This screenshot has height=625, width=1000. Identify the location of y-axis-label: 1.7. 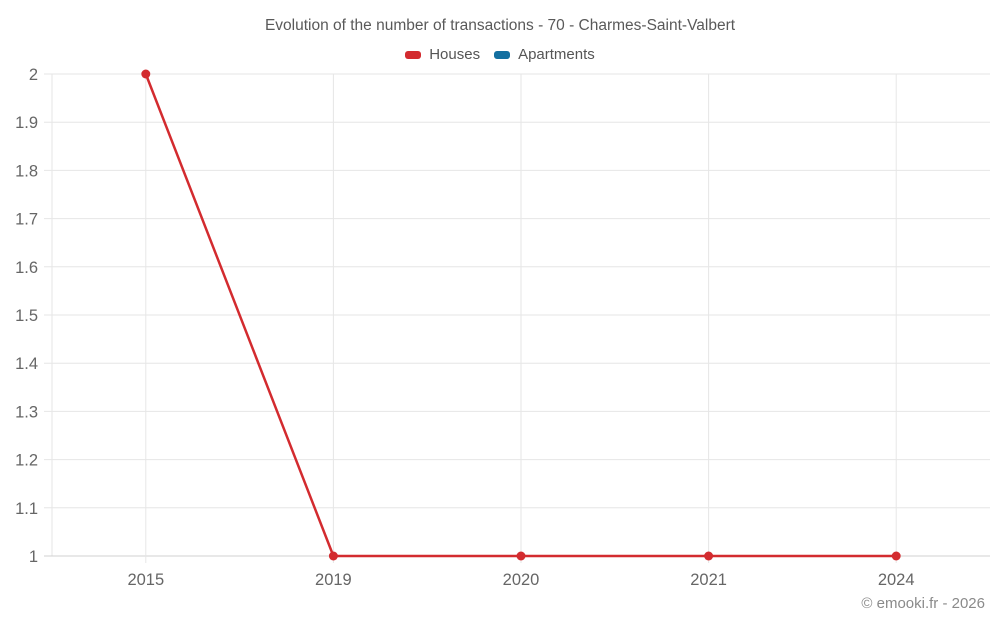
(26, 220).